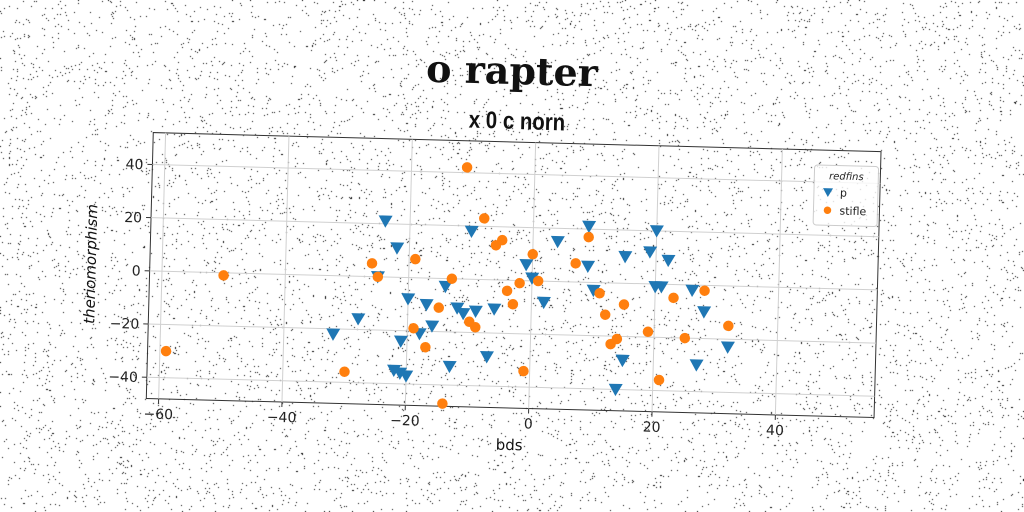  What do you see at coordinates (852, 212) in the screenshot?
I see `legend-label: stifle` at bounding box center [852, 212].